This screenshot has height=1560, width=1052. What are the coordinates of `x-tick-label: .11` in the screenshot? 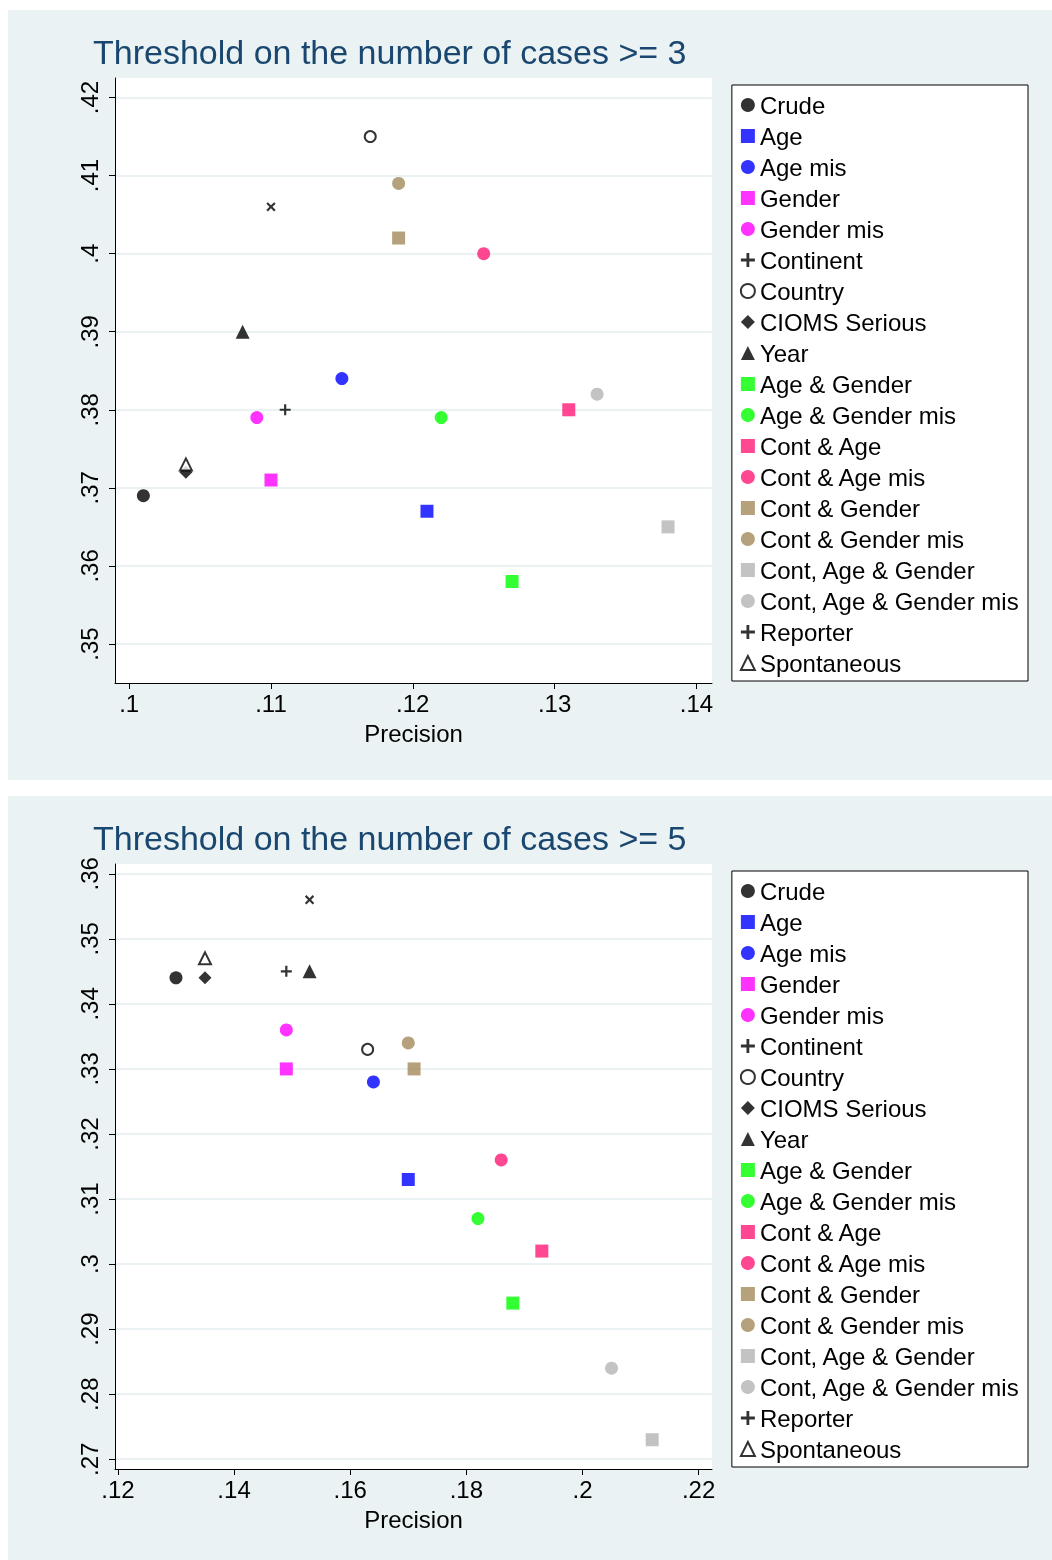 It's located at (271, 703).